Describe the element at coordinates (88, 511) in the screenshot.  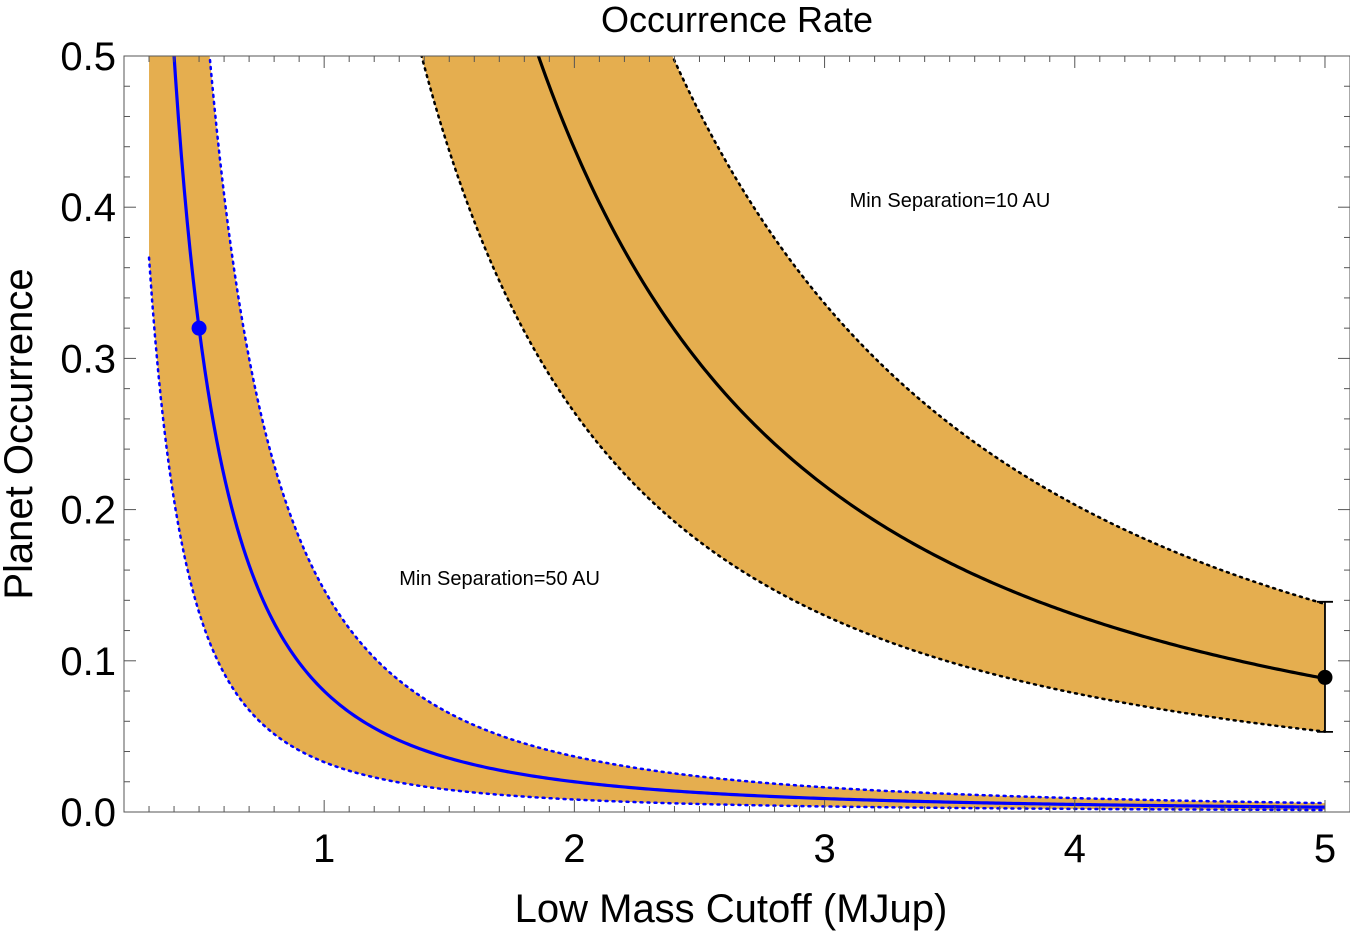
I see `y-tick-label: 0.2` at that location.